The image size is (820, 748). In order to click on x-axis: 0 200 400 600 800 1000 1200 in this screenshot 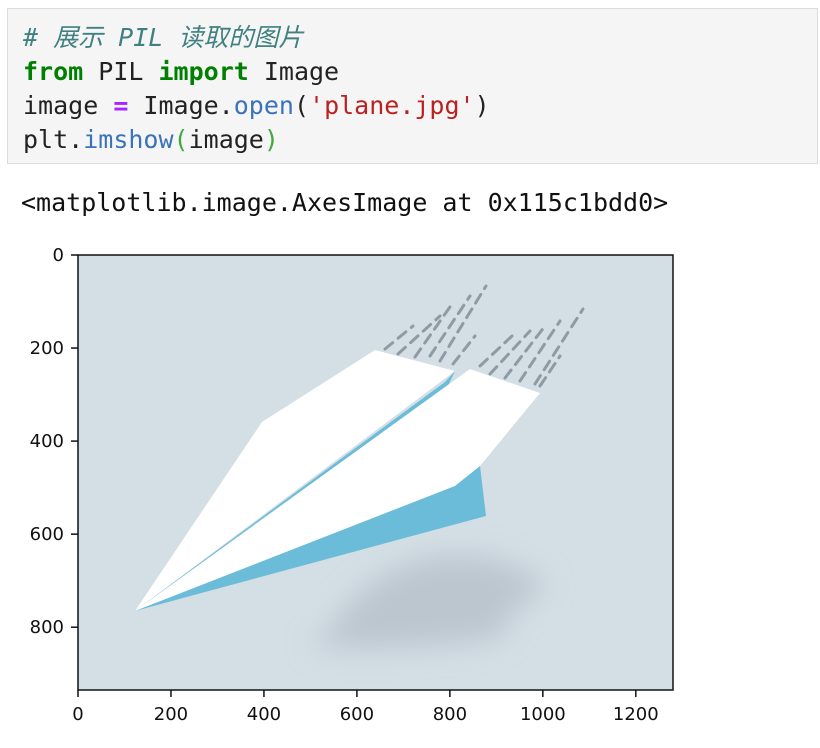, I will do `click(365, 707)`.